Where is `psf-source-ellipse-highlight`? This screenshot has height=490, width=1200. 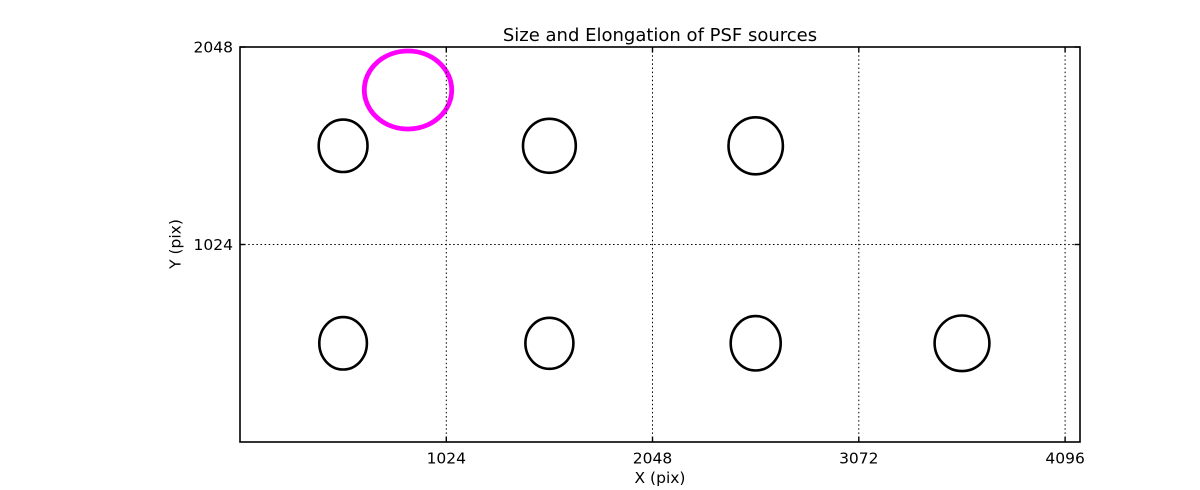 psf-source-ellipse-highlight is located at coordinates (408, 90).